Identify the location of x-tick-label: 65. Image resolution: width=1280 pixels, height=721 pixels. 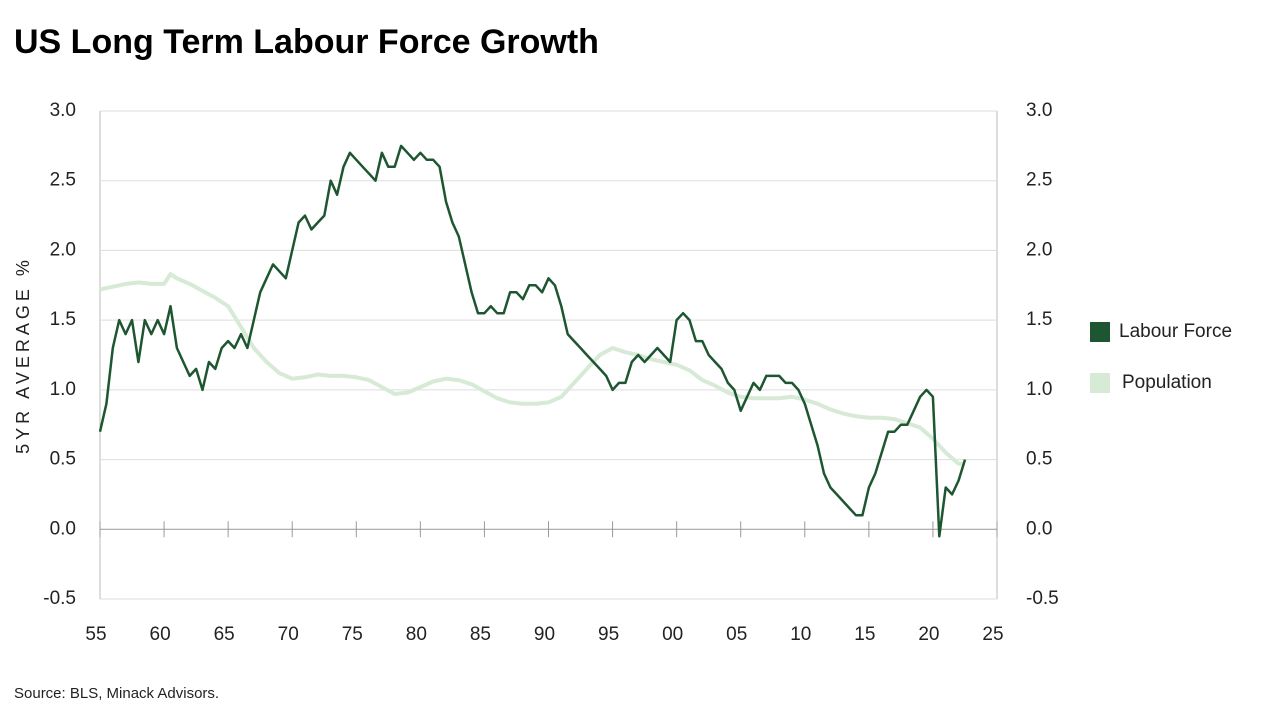
(224, 634).